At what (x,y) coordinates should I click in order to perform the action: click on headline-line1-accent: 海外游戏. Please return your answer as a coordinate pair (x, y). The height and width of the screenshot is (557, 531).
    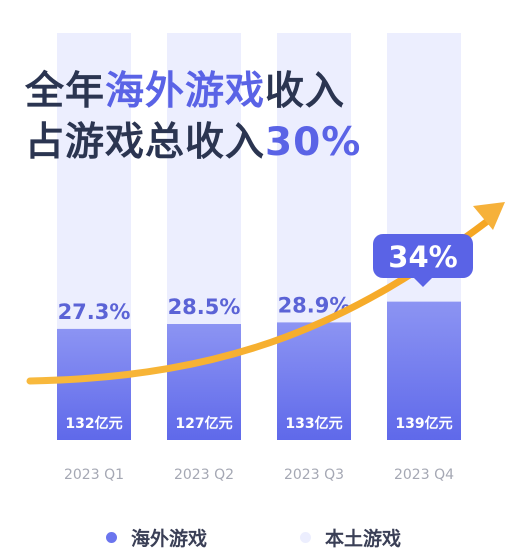
    Looking at the image, I should click on (185, 91).